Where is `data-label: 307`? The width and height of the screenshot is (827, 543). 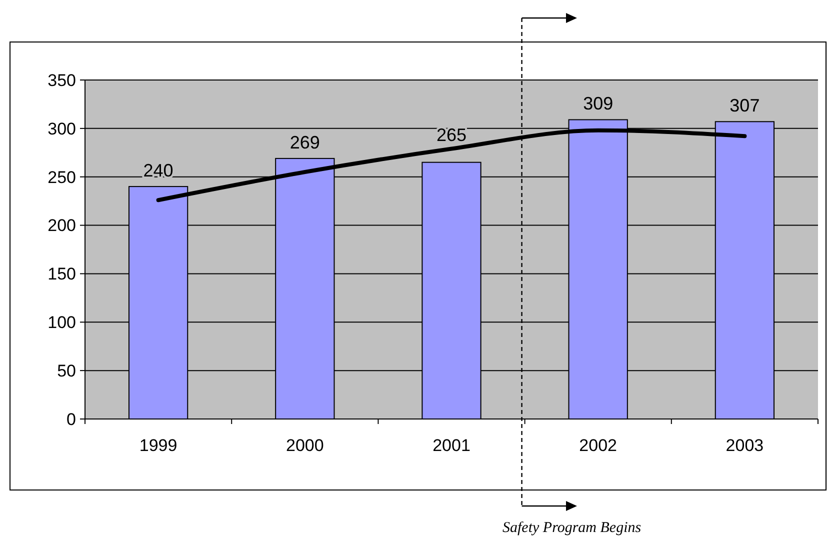
data-label: 307 is located at coordinates (745, 106).